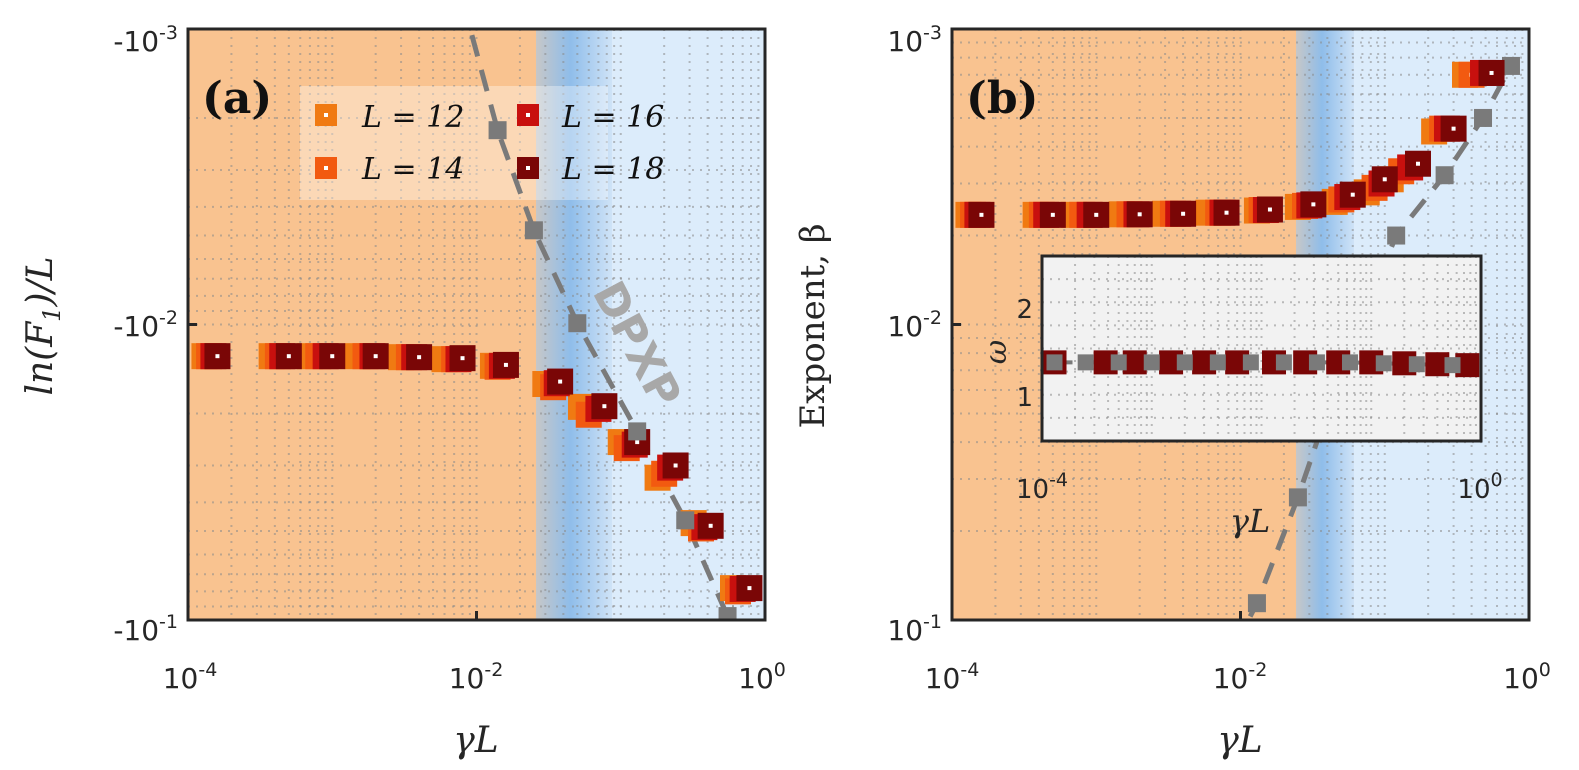 The height and width of the screenshot is (770, 1579). What do you see at coordinates (475, 740) in the screenshot?
I see `xlabel-a: γL` at bounding box center [475, 740].